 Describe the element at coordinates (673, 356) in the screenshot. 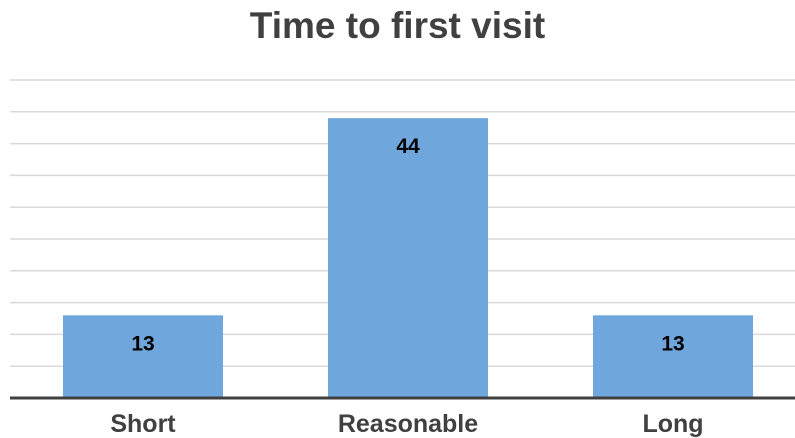

I see `bar-long` at that location.